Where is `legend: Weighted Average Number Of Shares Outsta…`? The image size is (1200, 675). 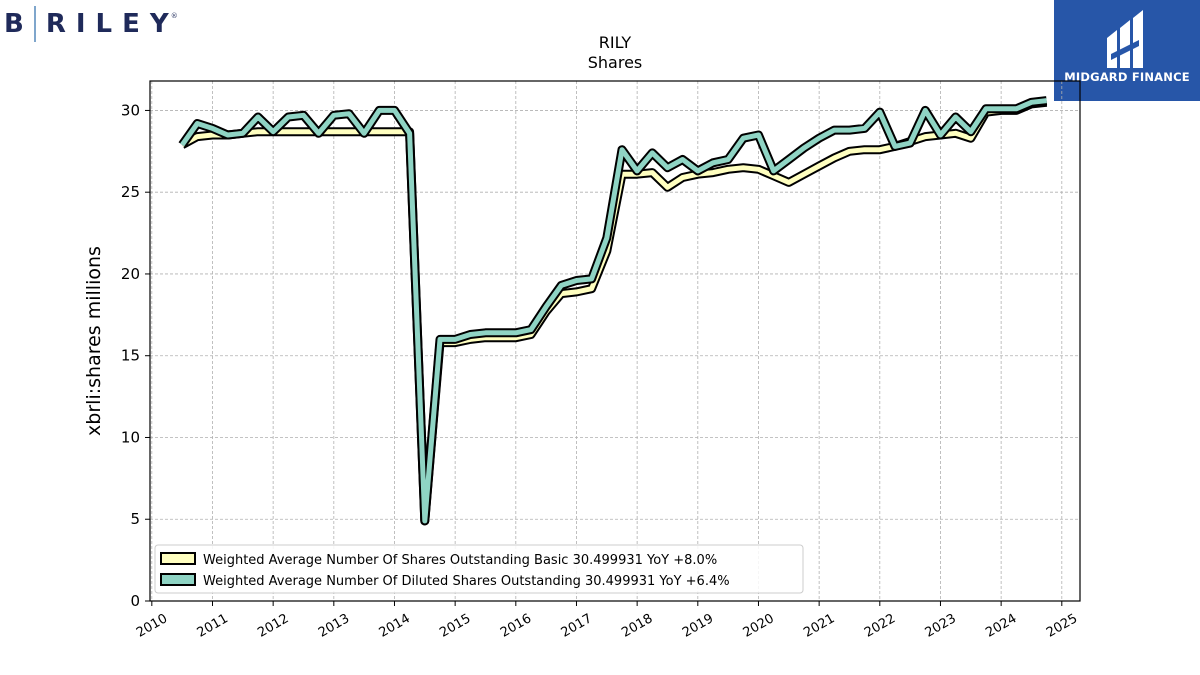 legend: Weighted Average Number Of Shares Outsta… is located at coordinates (479, 569).